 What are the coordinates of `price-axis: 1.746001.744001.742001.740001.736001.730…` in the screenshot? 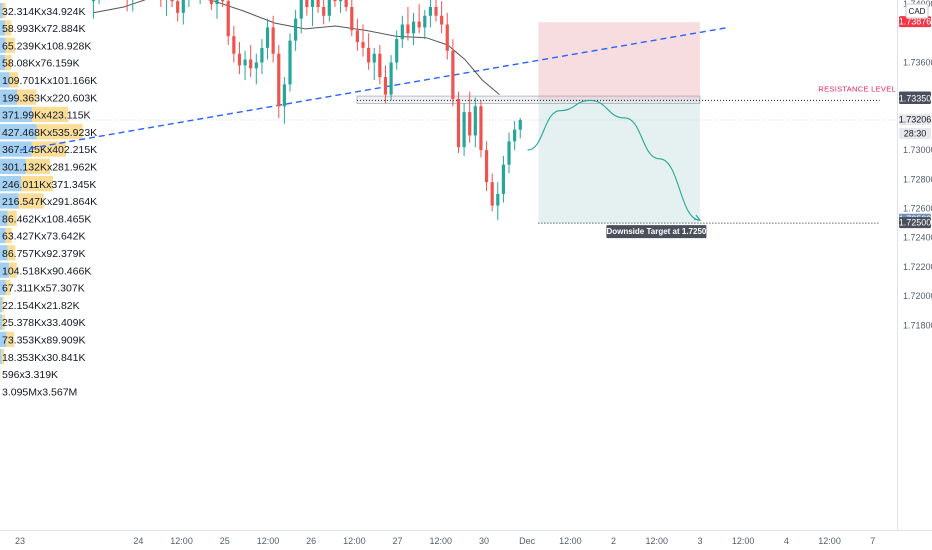 It's located at (917, 165).